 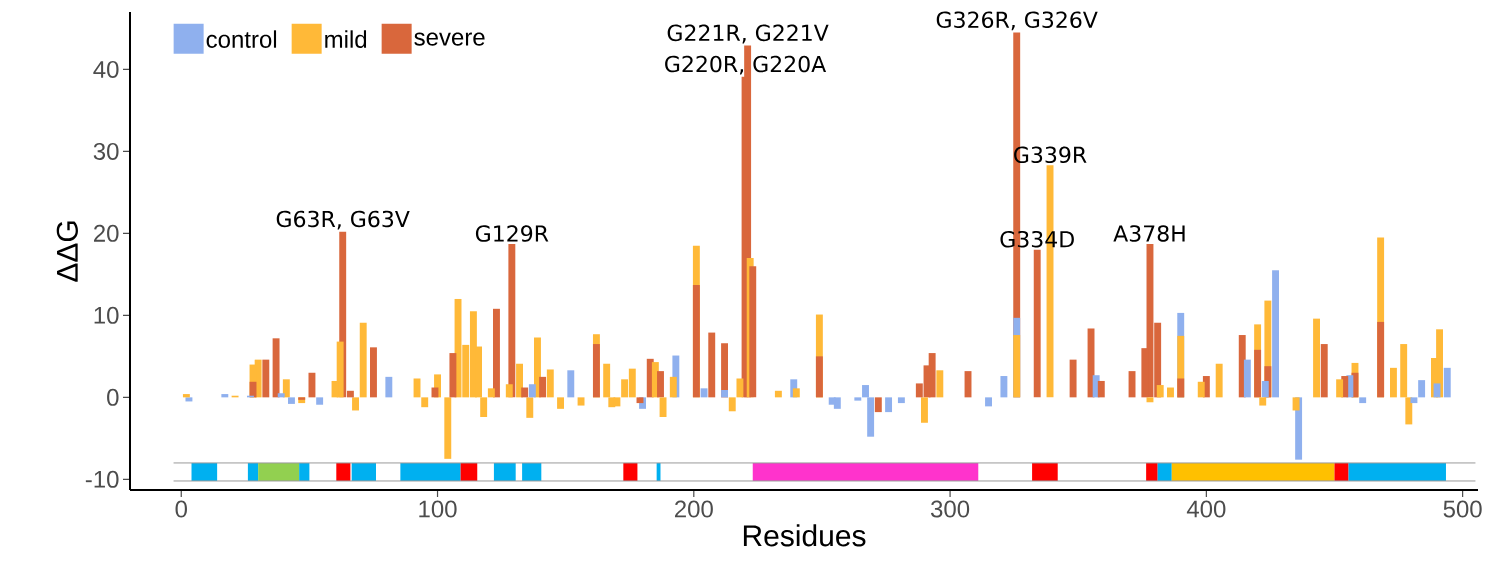 What do you see at coordinates (241, 39) in the screenshot?
I see `legend-label: control` at bounding box center [241, 39].